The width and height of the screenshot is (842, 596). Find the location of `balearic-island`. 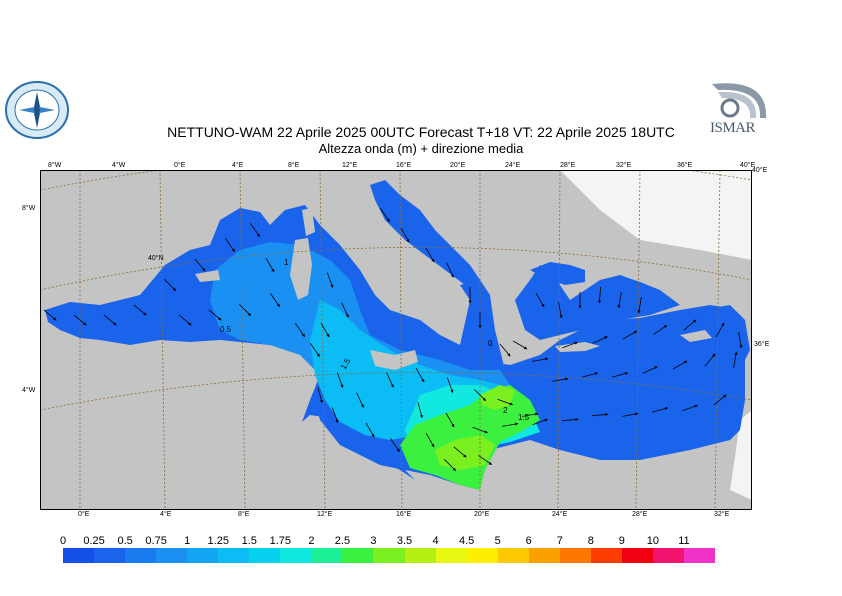

balearic-island is located at coordinates (207, 276).